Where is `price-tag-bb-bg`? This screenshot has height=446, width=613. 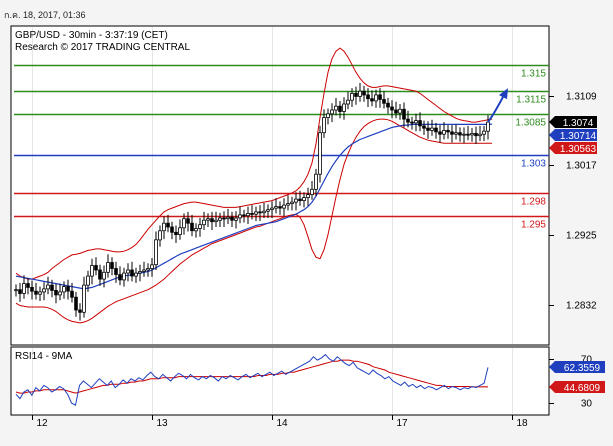 price-tag-bb-bg is located at coordinates (573, 148).